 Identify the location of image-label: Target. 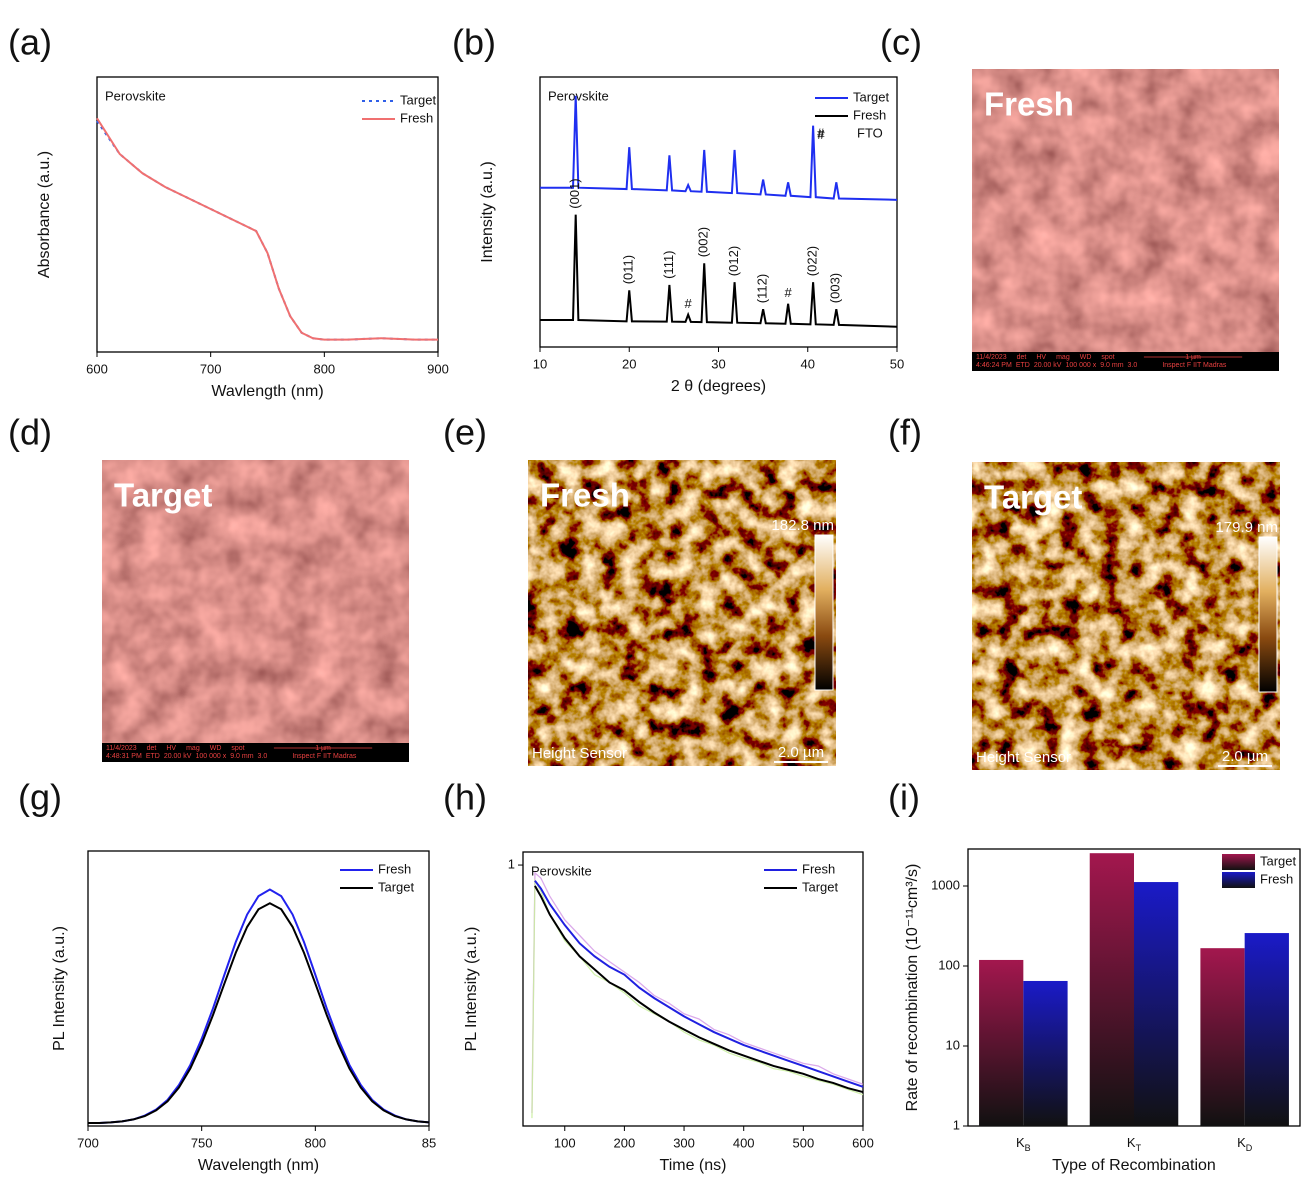
(163, 495).